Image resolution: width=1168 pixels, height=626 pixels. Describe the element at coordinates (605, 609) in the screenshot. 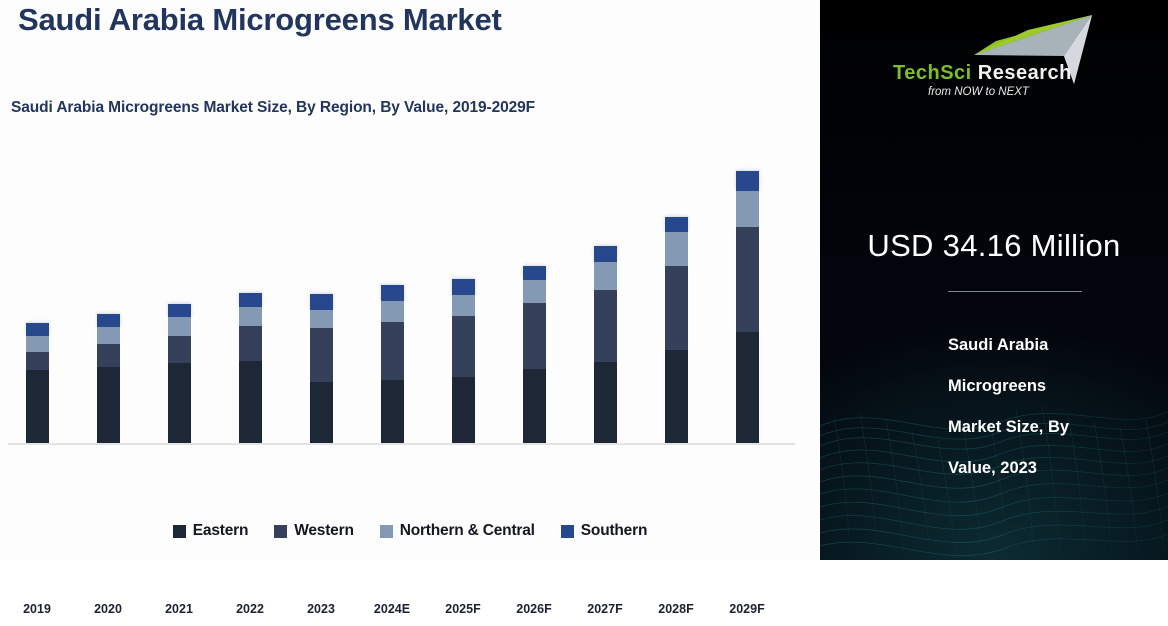

I see `x-tick-2027F: 2027F` at that location.